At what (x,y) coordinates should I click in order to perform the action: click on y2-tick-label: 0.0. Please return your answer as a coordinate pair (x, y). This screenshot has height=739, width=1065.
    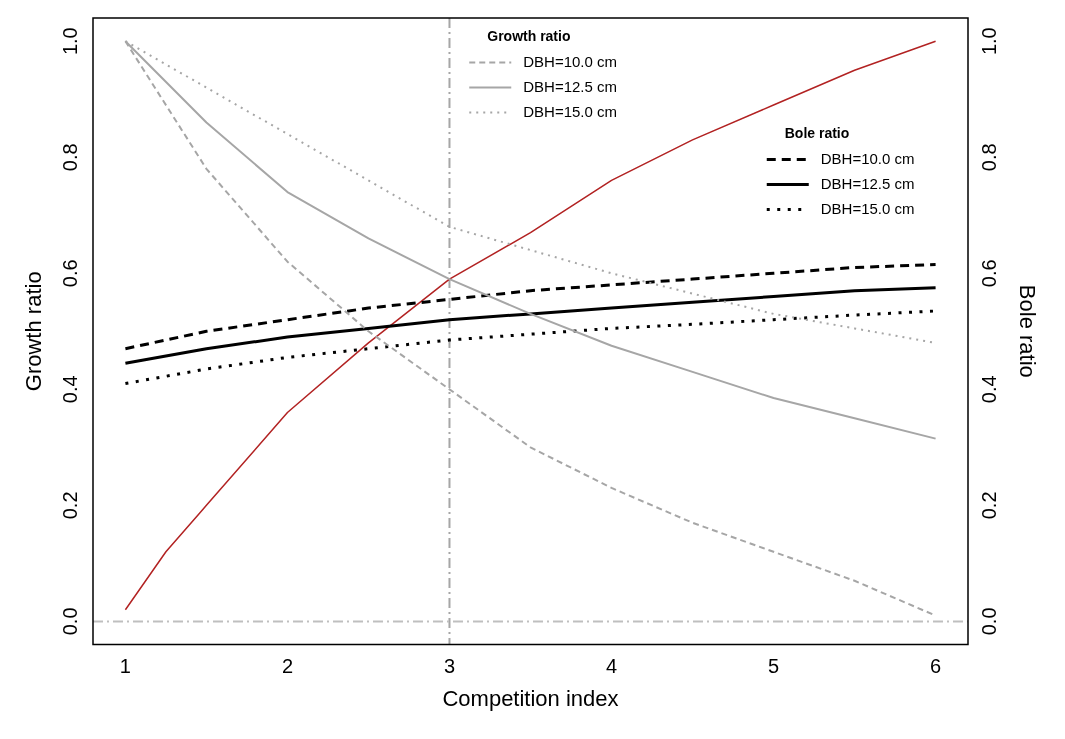
    Looking at the image, I should click on (988, 621).